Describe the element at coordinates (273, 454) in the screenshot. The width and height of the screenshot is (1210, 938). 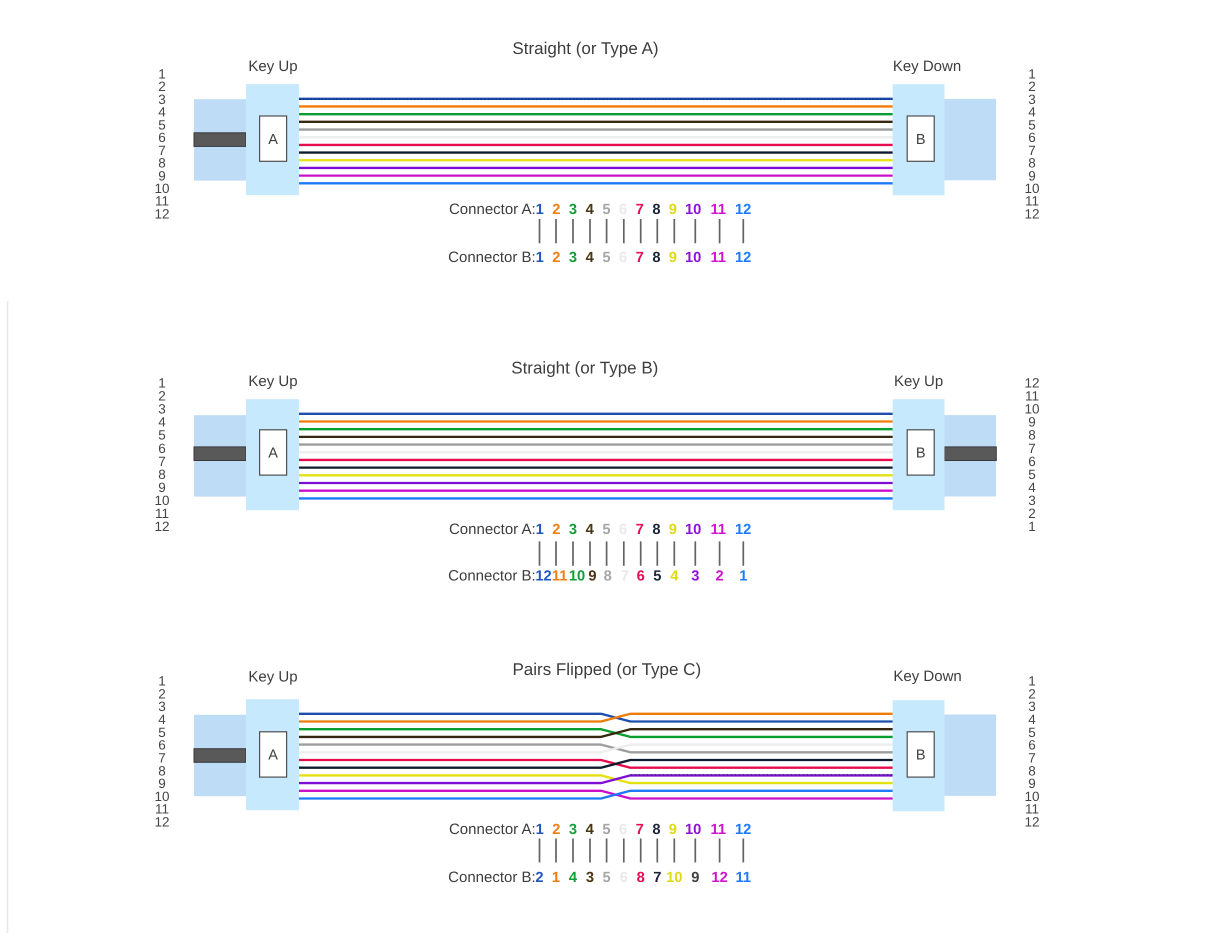
I see `svg-text: A` at that location.